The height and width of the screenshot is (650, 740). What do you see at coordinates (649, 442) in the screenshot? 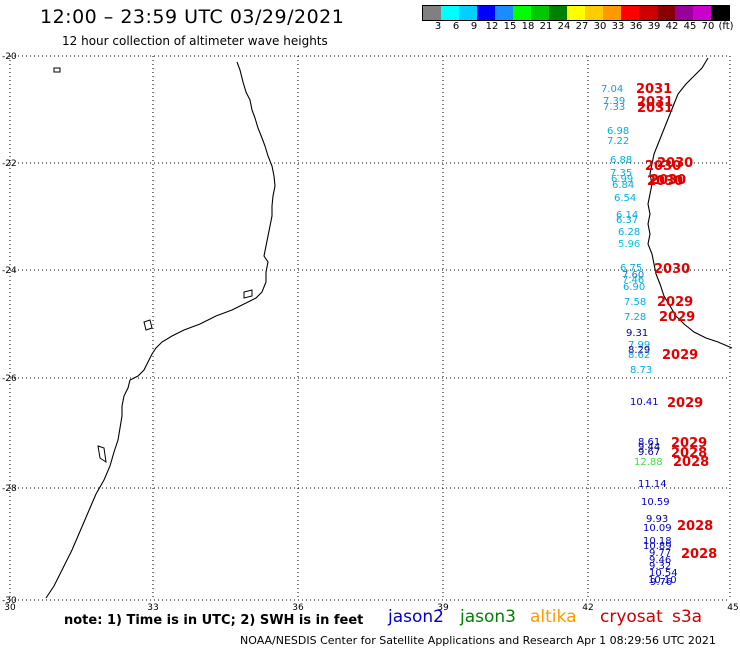
I see `wave-height-label: 8.61` at bounding box center [649, 442].